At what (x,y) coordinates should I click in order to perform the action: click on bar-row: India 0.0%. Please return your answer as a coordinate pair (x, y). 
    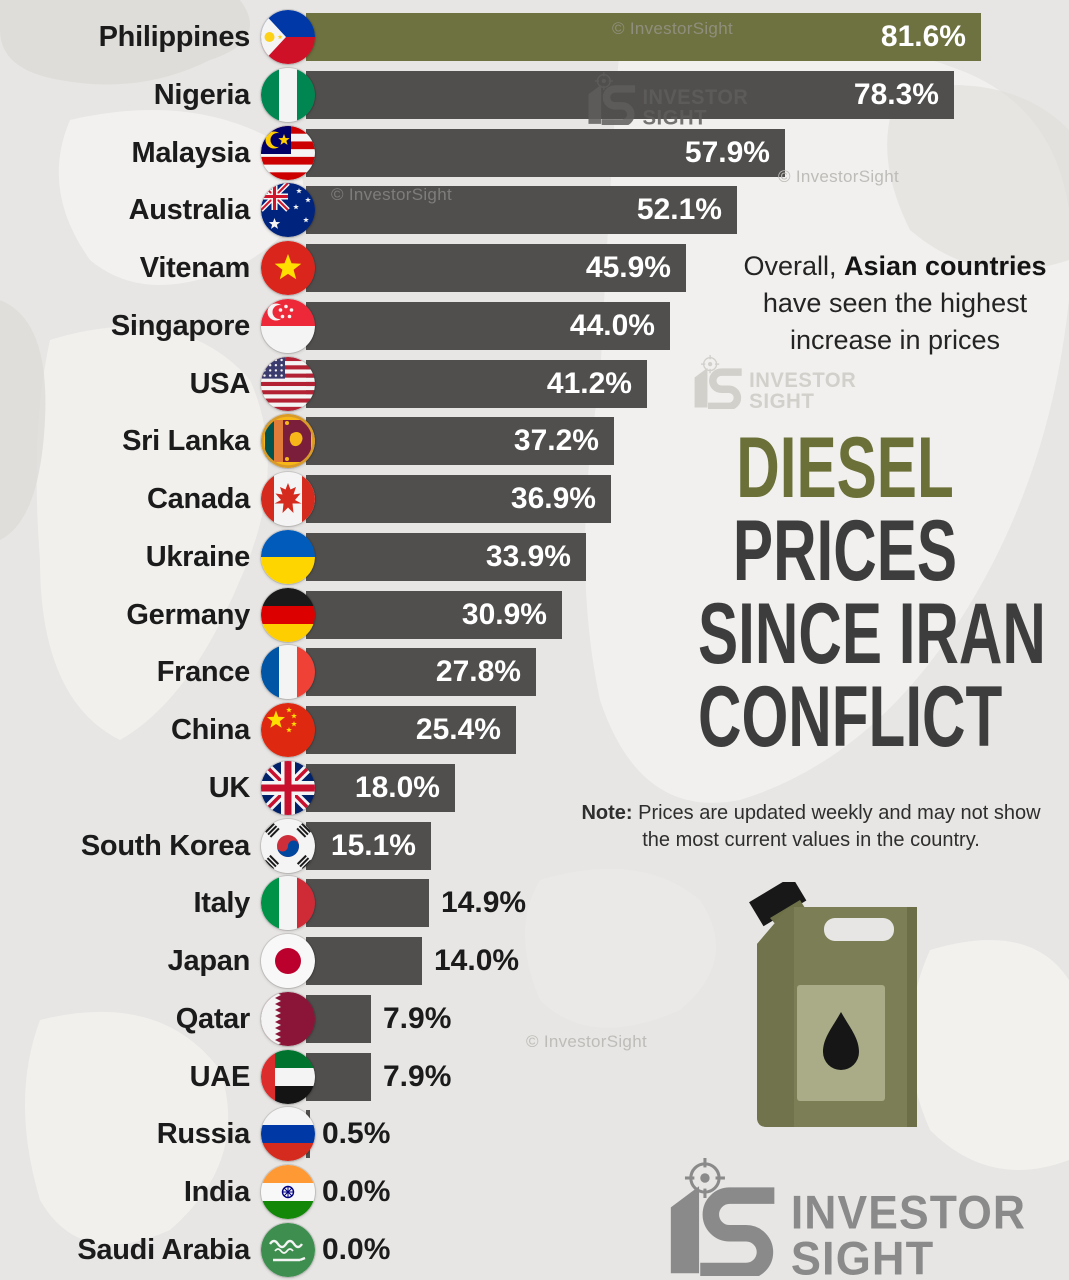
    Looking at the image, I should click on (534, 1192).